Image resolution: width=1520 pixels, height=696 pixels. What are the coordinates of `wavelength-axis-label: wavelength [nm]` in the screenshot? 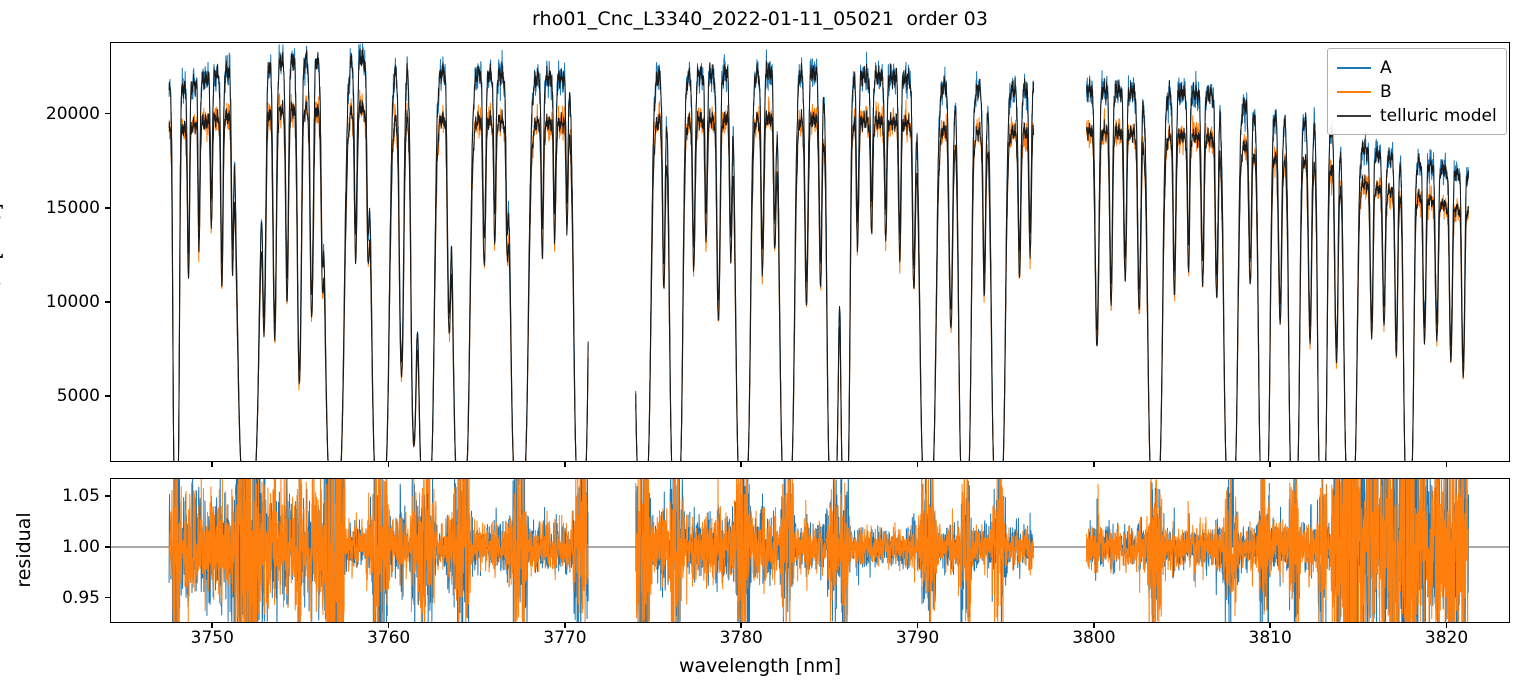 It's located at (760, 666).